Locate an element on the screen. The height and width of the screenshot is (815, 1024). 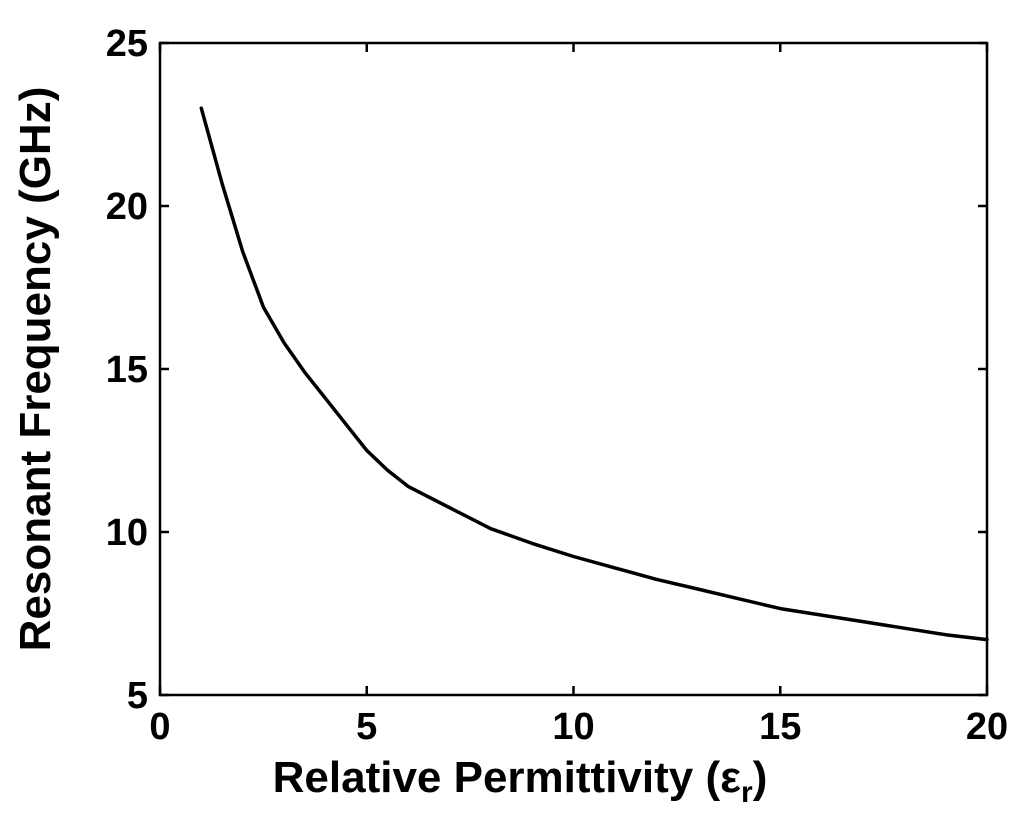
y-tick-label-1: 10 is located at coordinates (127, 533).